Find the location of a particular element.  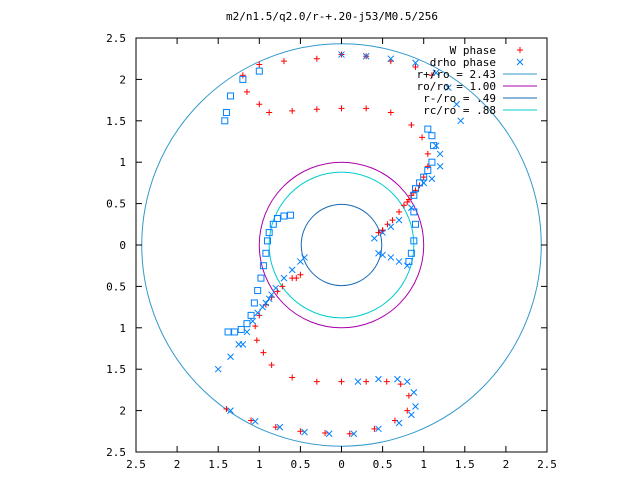

y-tick-label-2: 1.5 is located at coordinates (116, 369).